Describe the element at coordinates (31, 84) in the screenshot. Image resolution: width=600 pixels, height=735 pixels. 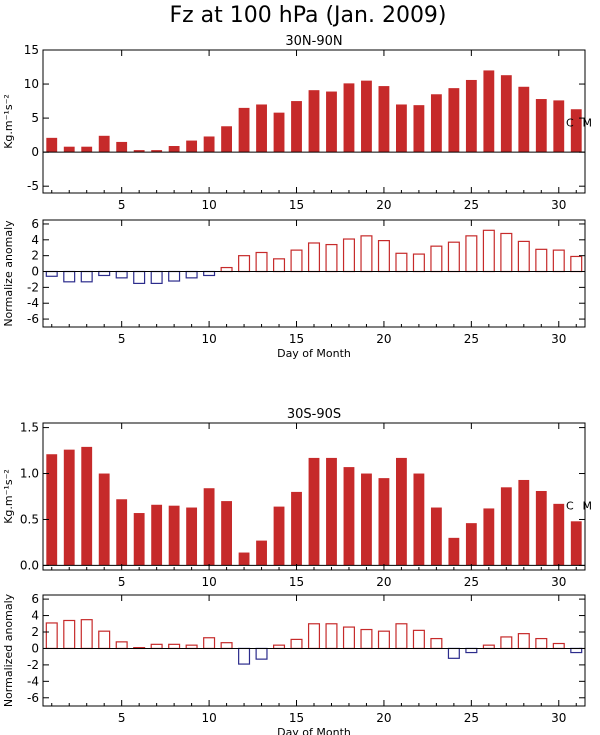
I see `y-tick-label: 10` at that location.